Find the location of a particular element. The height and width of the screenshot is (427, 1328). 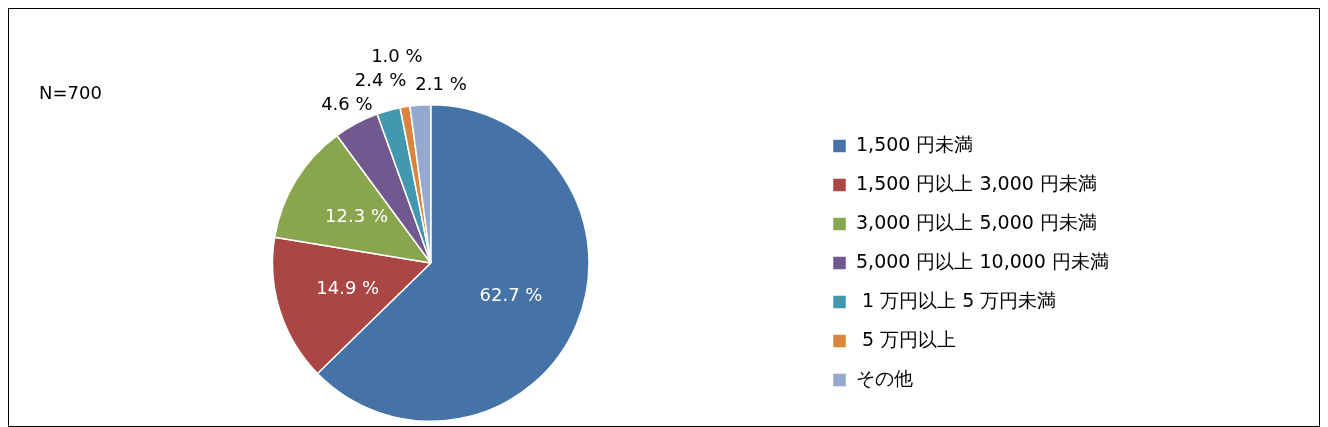

data-label: 12.3 % is located at coordinates (356, 216).